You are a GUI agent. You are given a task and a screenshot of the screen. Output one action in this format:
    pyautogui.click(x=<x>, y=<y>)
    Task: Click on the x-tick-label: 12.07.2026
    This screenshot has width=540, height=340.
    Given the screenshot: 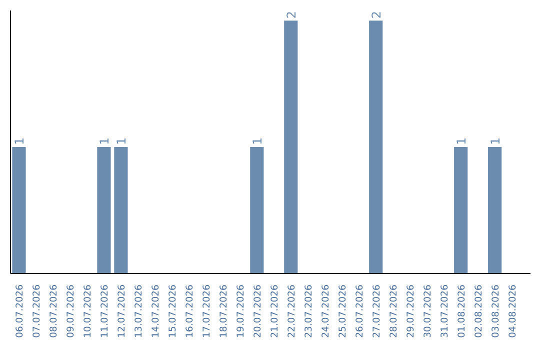 What is the action you would take?
    pyautogui.click(x=122, y=311)
    